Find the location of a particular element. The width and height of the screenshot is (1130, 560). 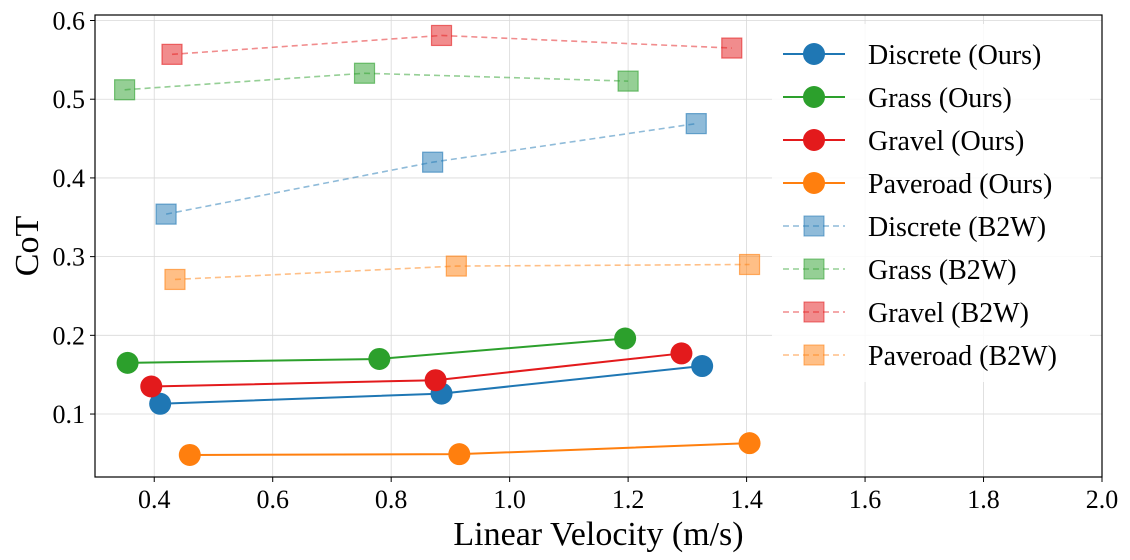

x-tick-label: 1.8 is located at coordinates (983, 499).